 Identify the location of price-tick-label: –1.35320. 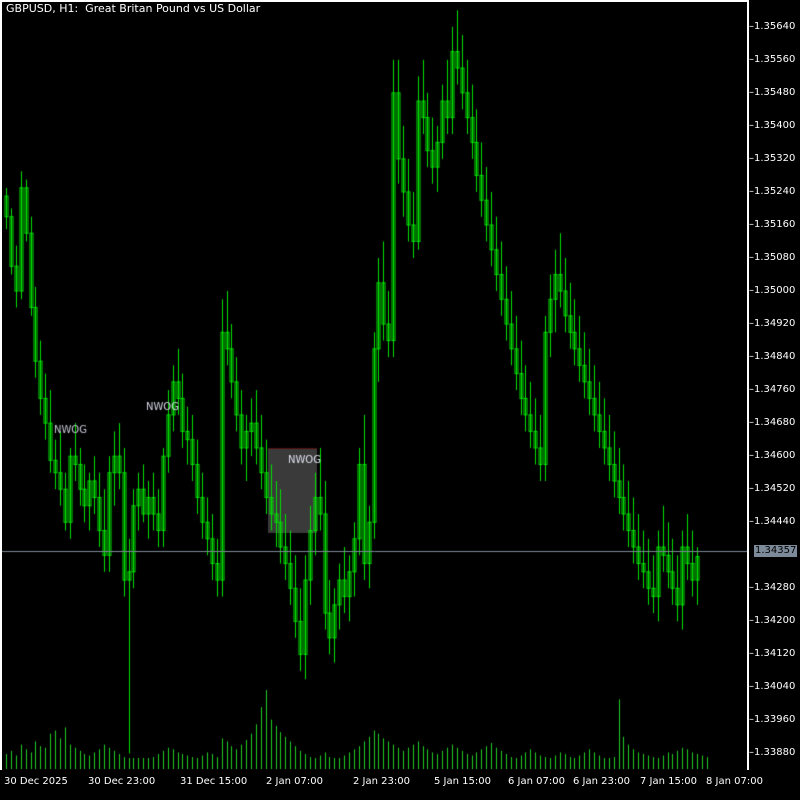
(772, 159).